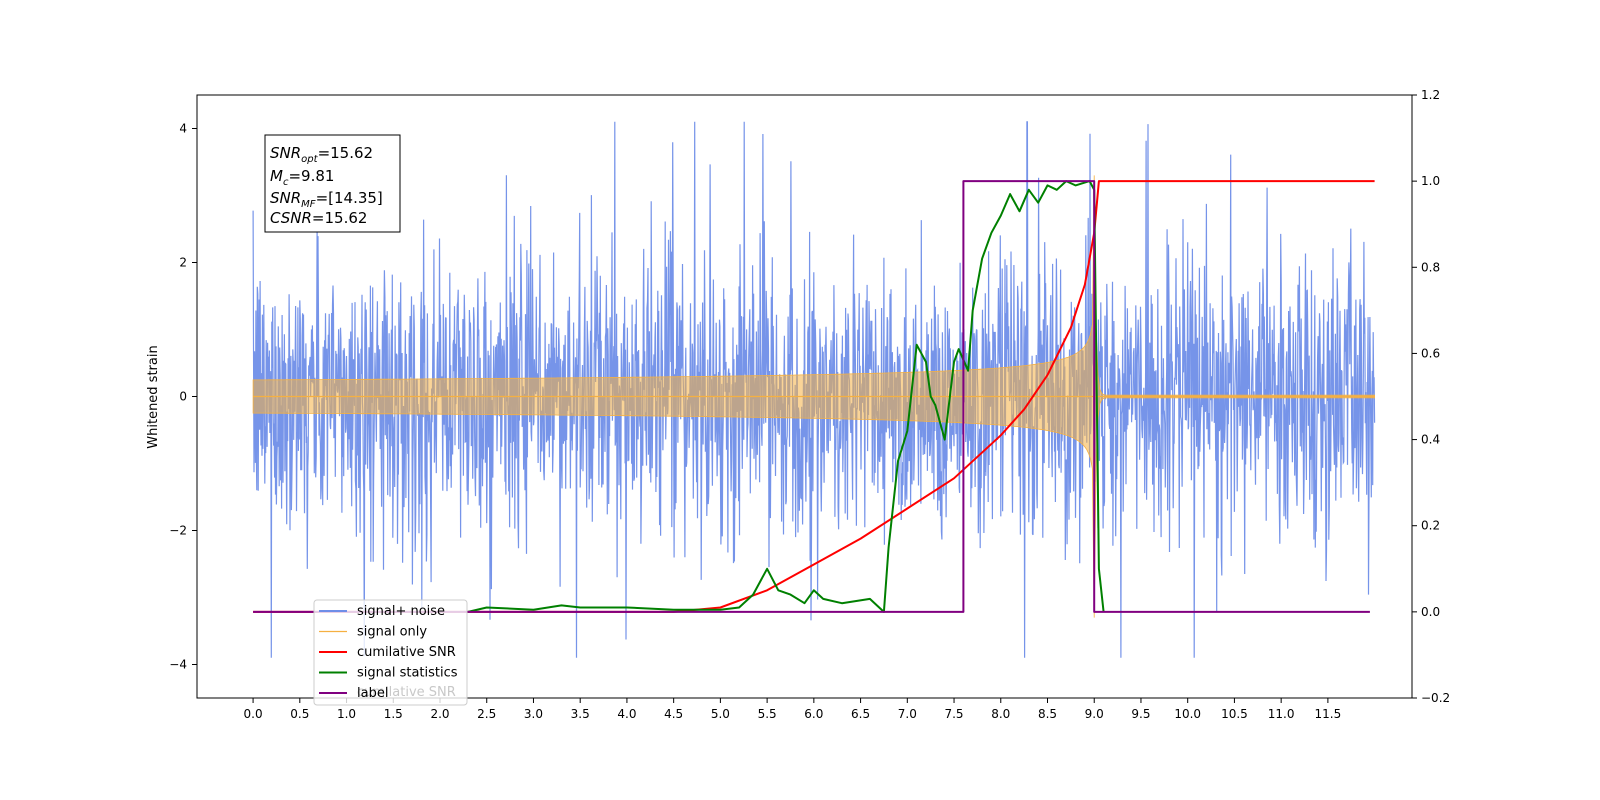 The height and width of the screenshot is (800, 1600). What do you see at coordinates (183, 263) in the screenshot?
I see `y-tick-label: 2` at bounding box center [183, 263].